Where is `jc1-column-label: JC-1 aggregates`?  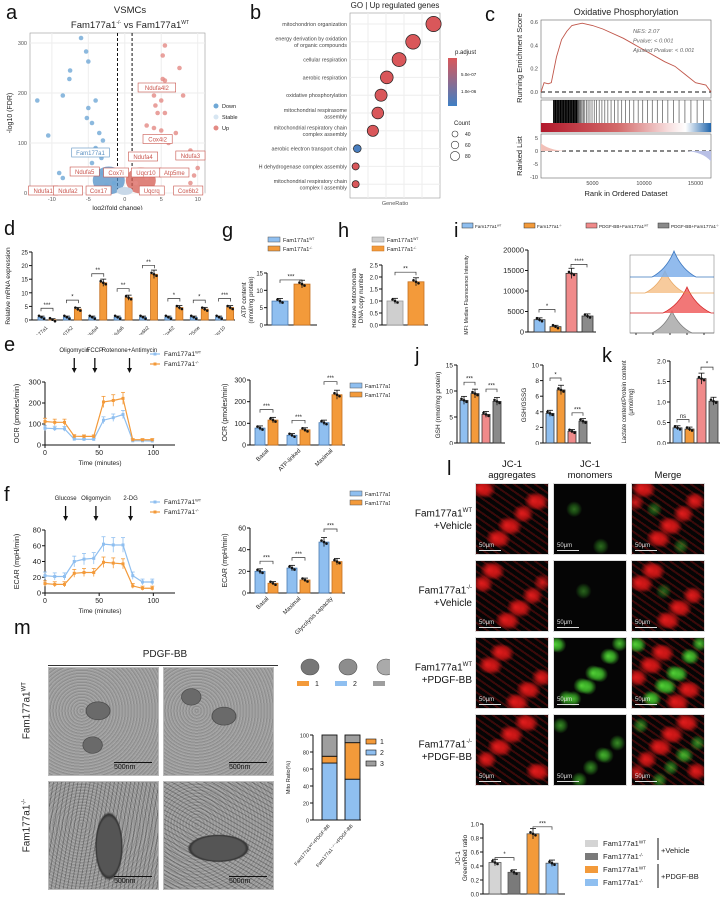 jc1-column-label: JC-1 aggregates is located at coordinates (512, 470).